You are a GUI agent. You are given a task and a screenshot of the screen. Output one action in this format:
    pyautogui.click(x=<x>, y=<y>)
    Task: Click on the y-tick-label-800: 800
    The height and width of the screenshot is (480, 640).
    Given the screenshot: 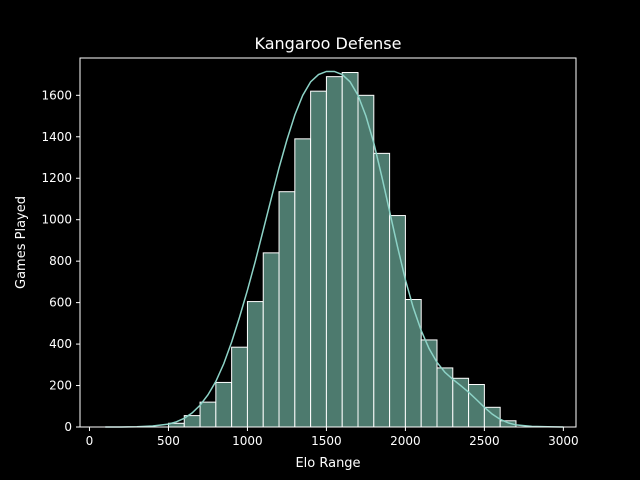 What is the action you would take?
    pyautogui.click(x=60, y=261)
    